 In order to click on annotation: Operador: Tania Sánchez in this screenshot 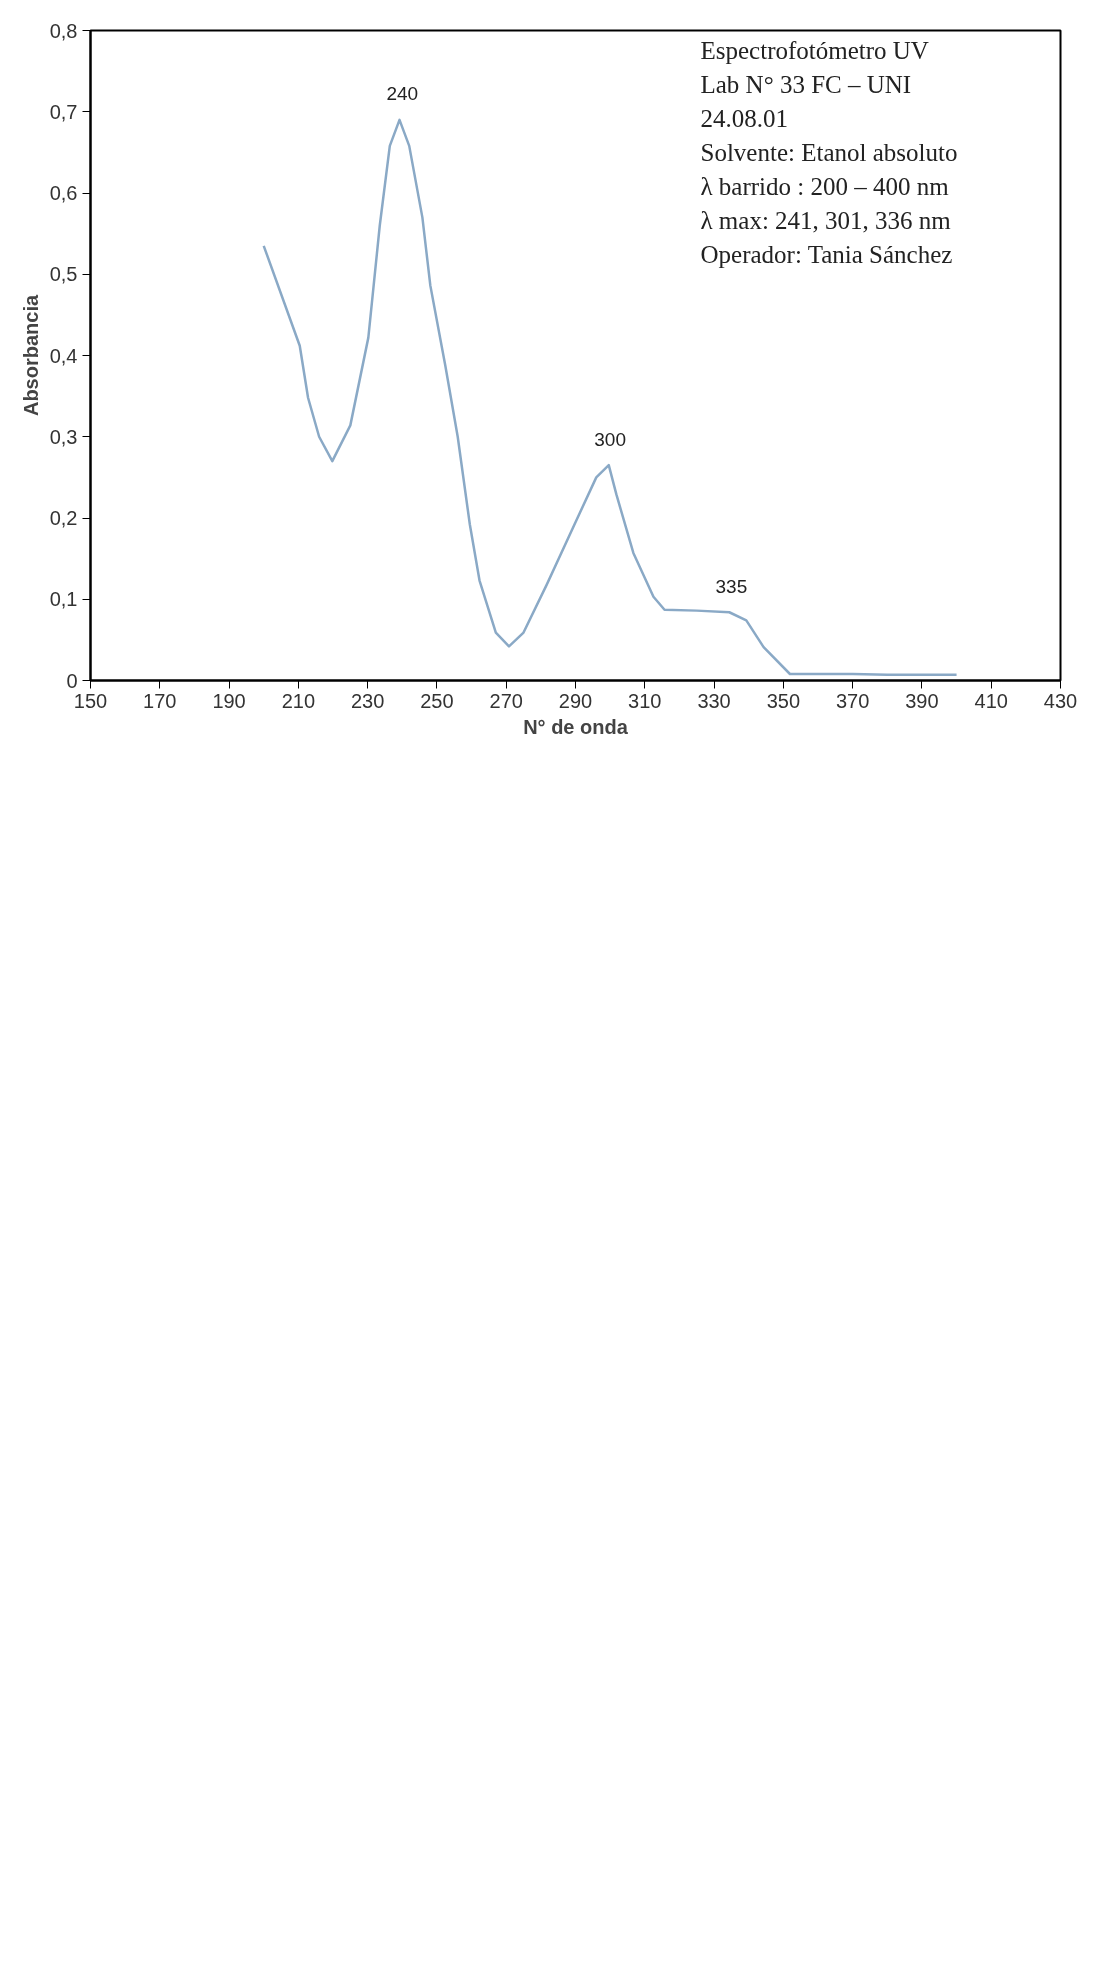, I will do `click(826, 254)`.